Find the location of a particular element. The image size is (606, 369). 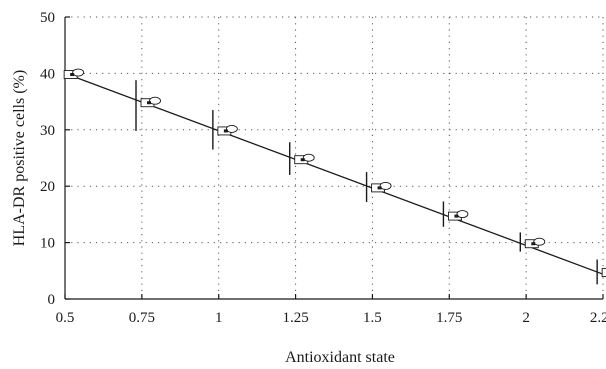

x-tick-label: 2 is located at coordinates (526, 318).